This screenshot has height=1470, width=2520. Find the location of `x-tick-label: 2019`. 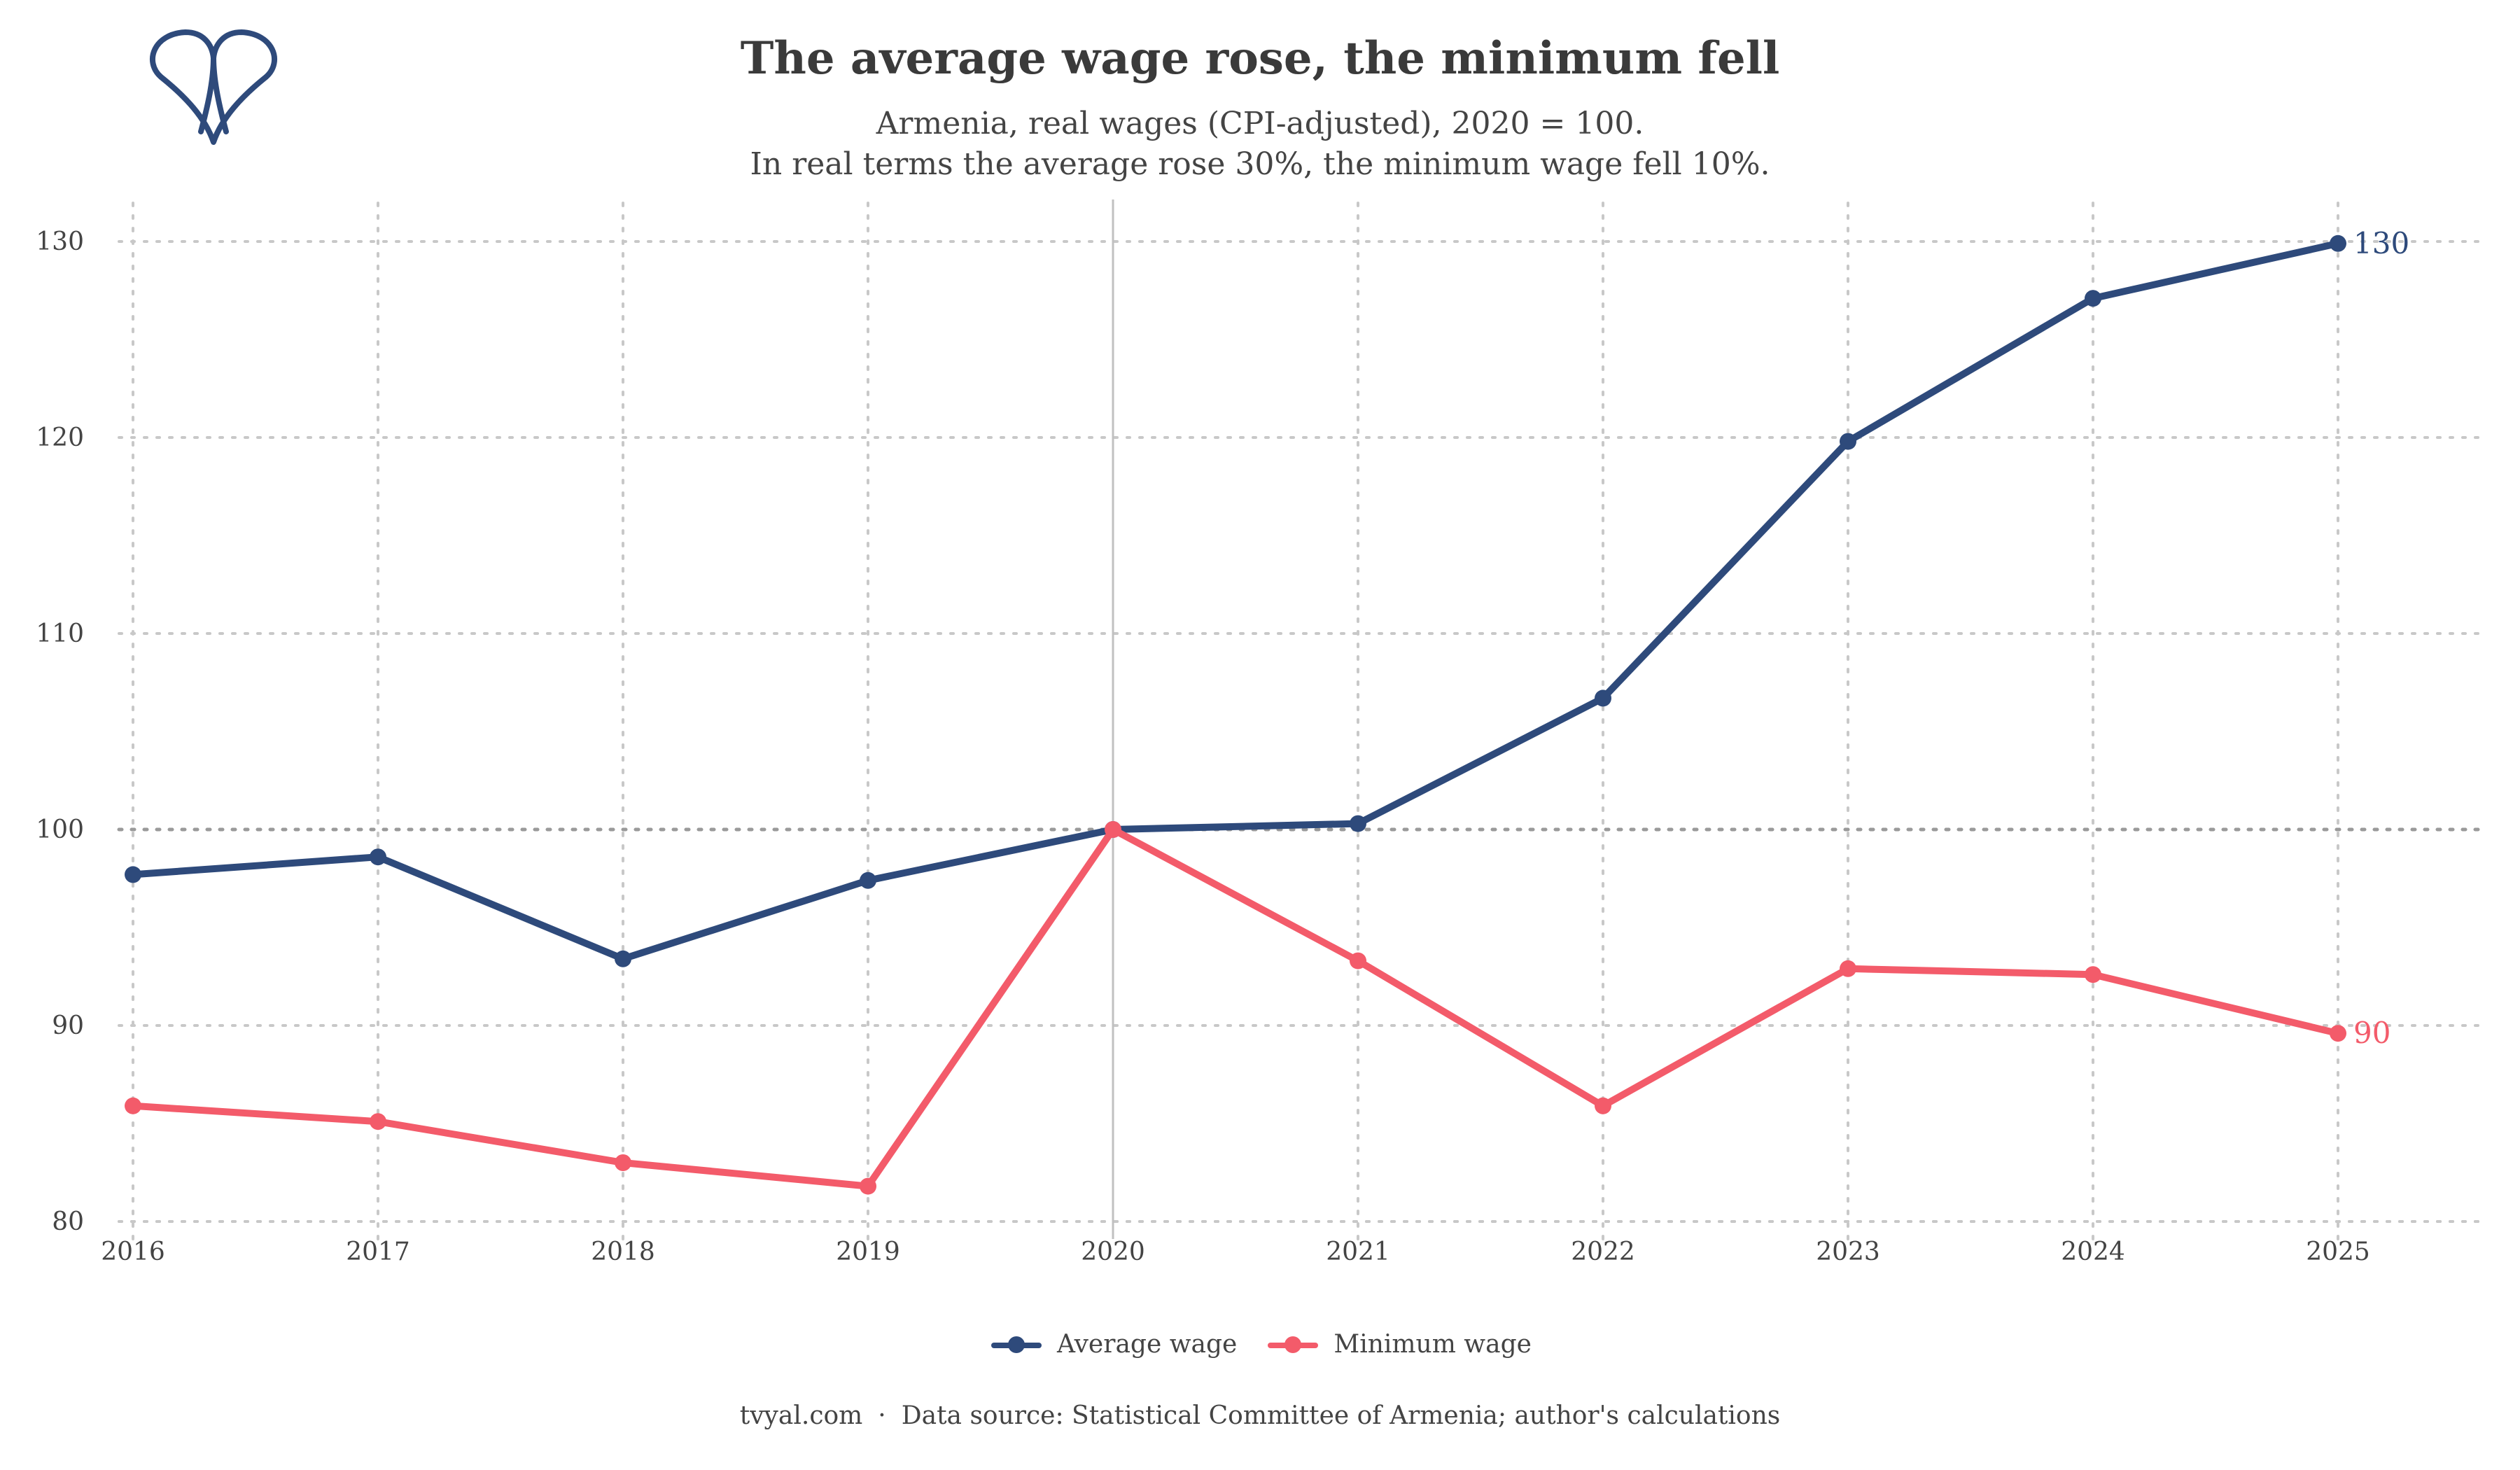

x-tick-label: 2019 is located at coordinates (868, 1252).